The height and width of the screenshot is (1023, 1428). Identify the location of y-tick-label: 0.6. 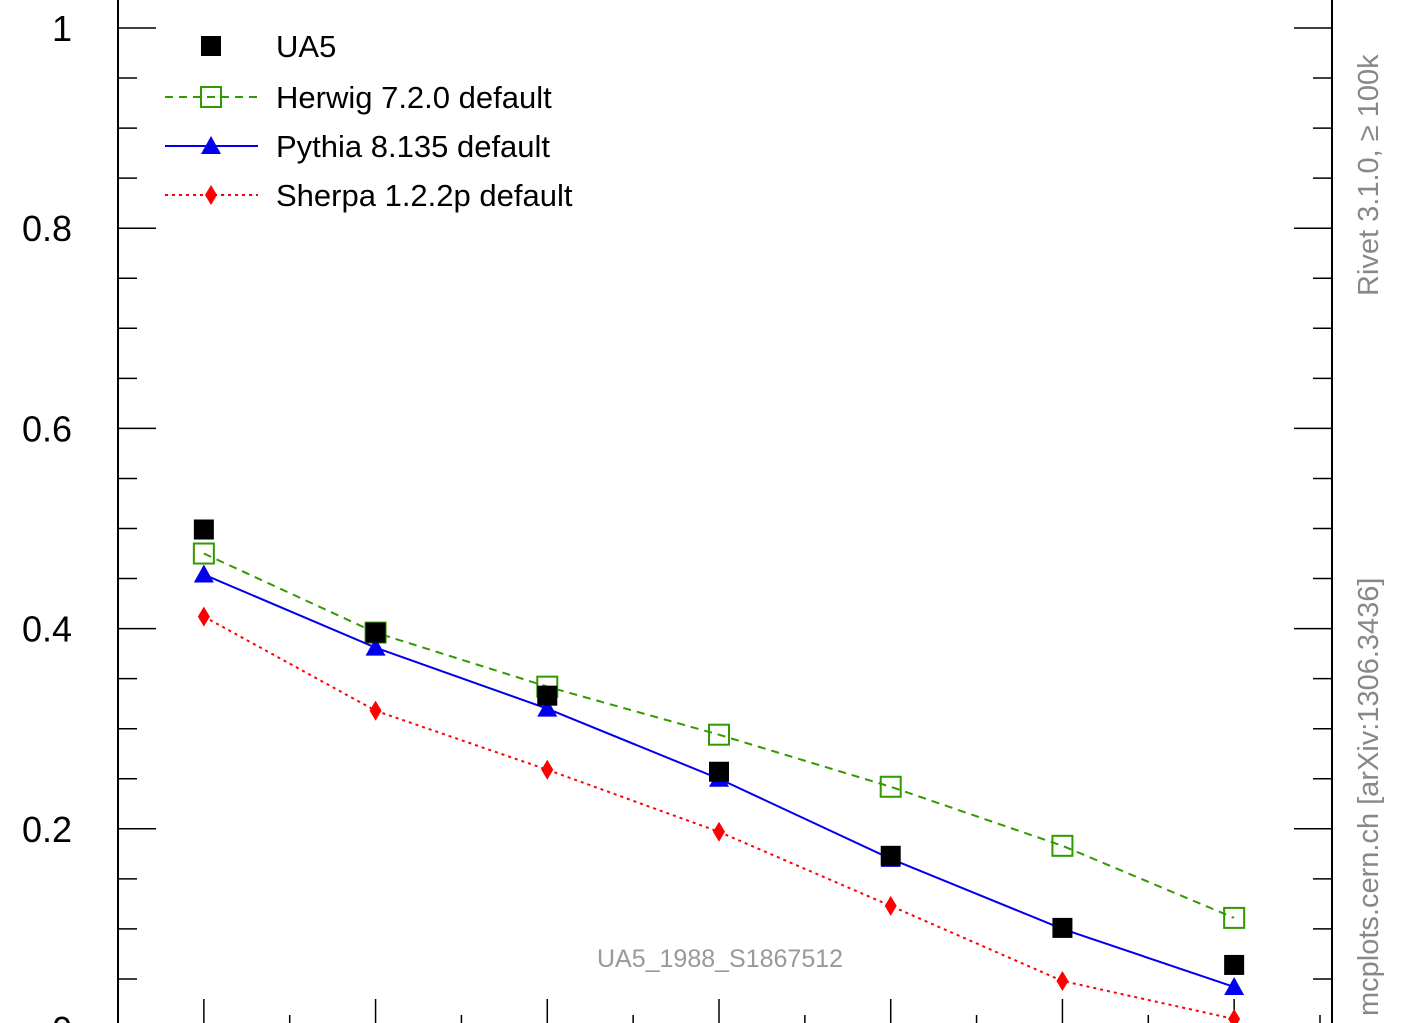
(47, 428).